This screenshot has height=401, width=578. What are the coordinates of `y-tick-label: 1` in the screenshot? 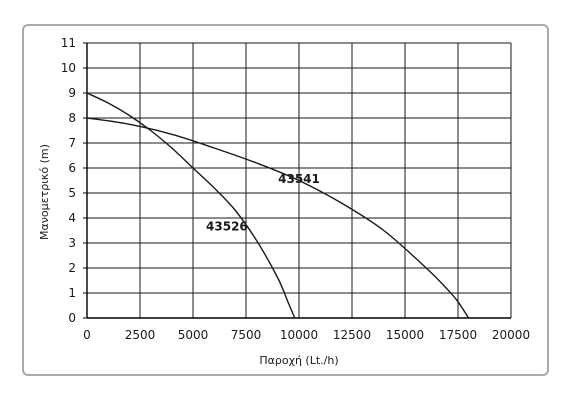 It's located at (72, 293).